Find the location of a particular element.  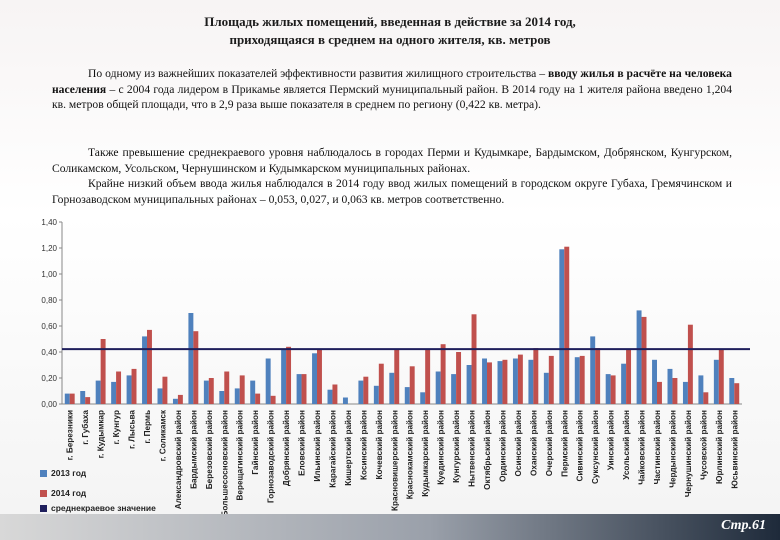

x-tick-label: г. Кунгур is located at coordinates (116, 427).